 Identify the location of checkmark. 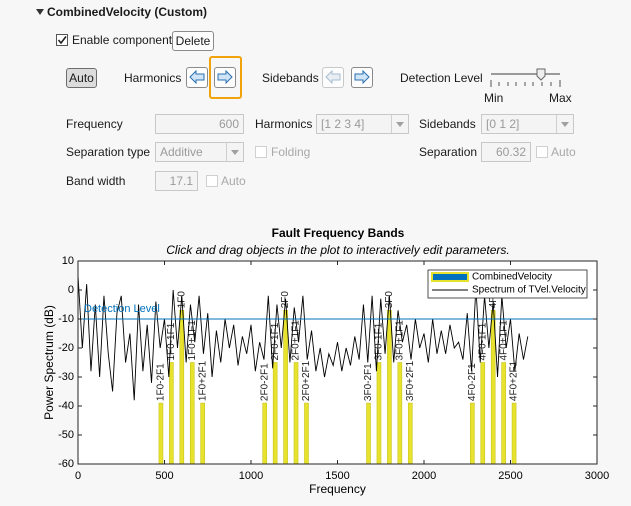
(62, 40).